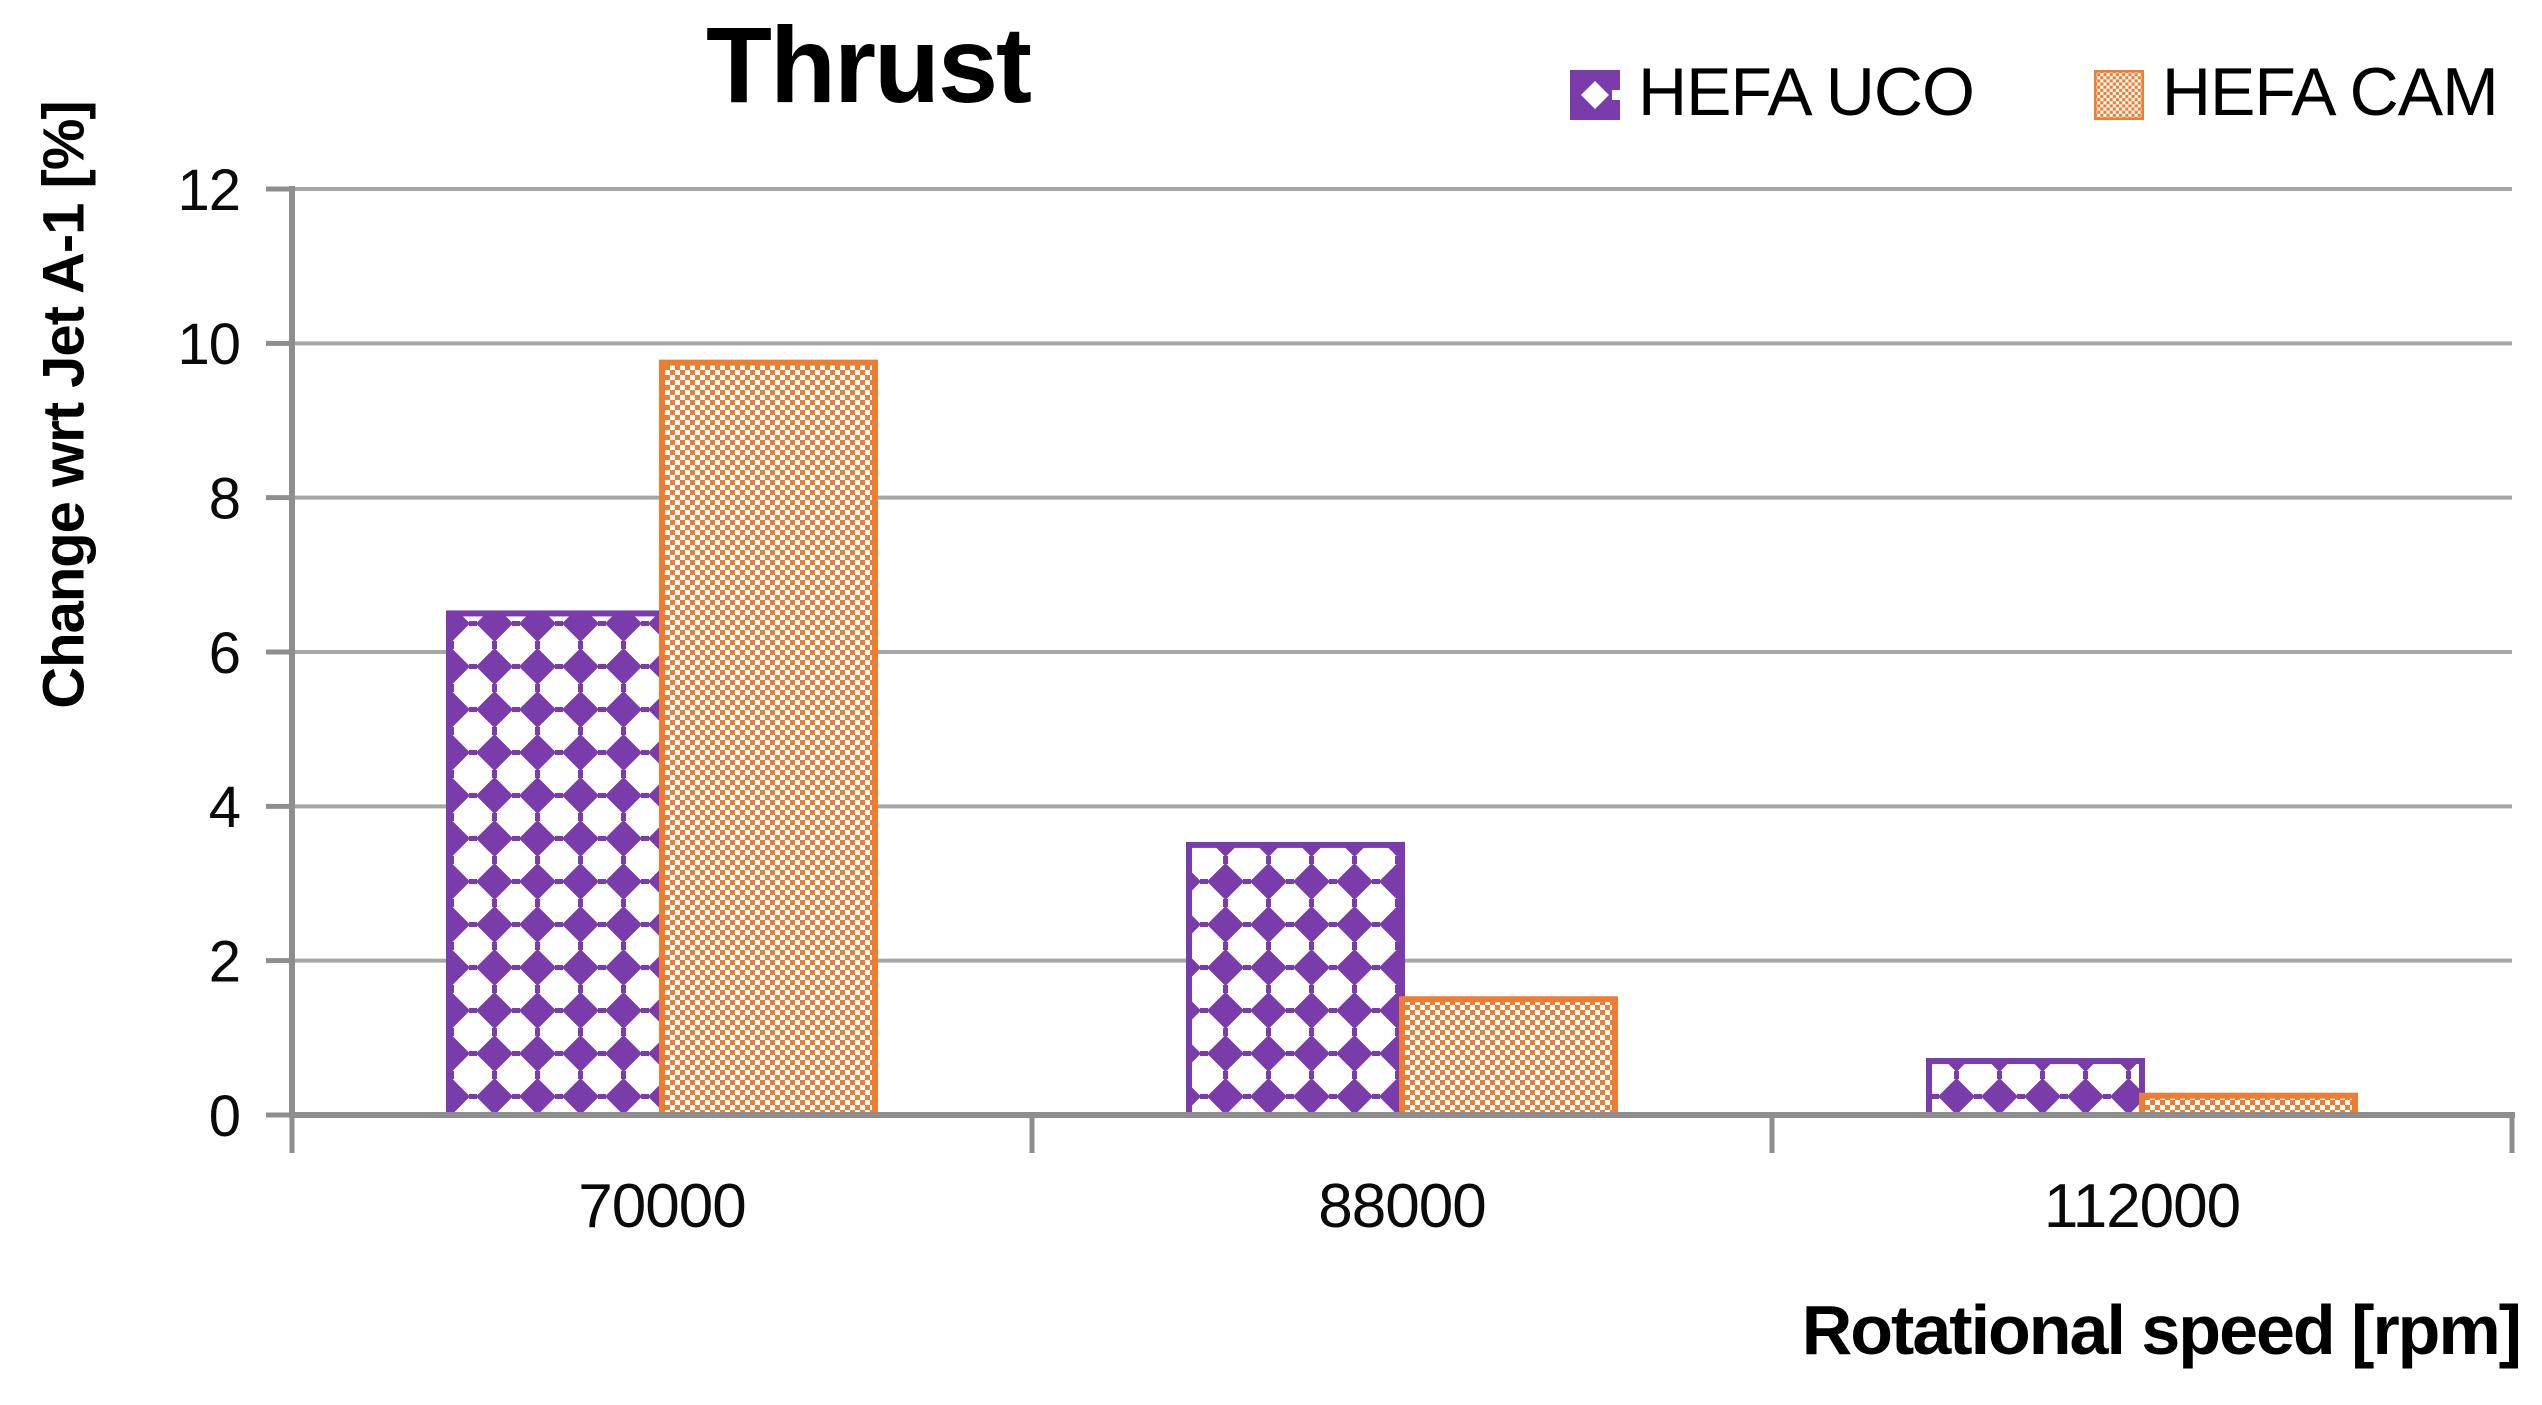  What do you see at coordinates (208, 344) in the screenshot?
I see `y-tick-label: 10` at bounding box center [208, 344].